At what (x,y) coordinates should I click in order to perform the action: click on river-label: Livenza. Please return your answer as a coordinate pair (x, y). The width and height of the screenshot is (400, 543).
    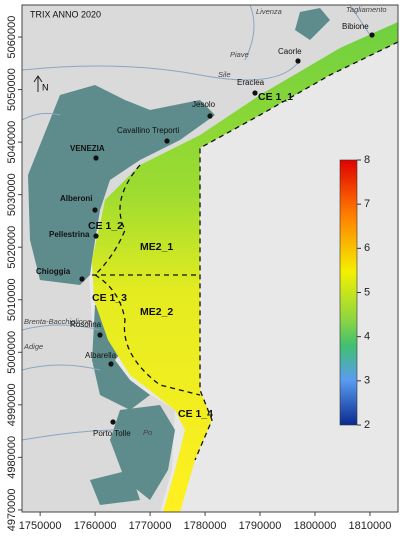
    Looking at the image, I should click on (269, 11).